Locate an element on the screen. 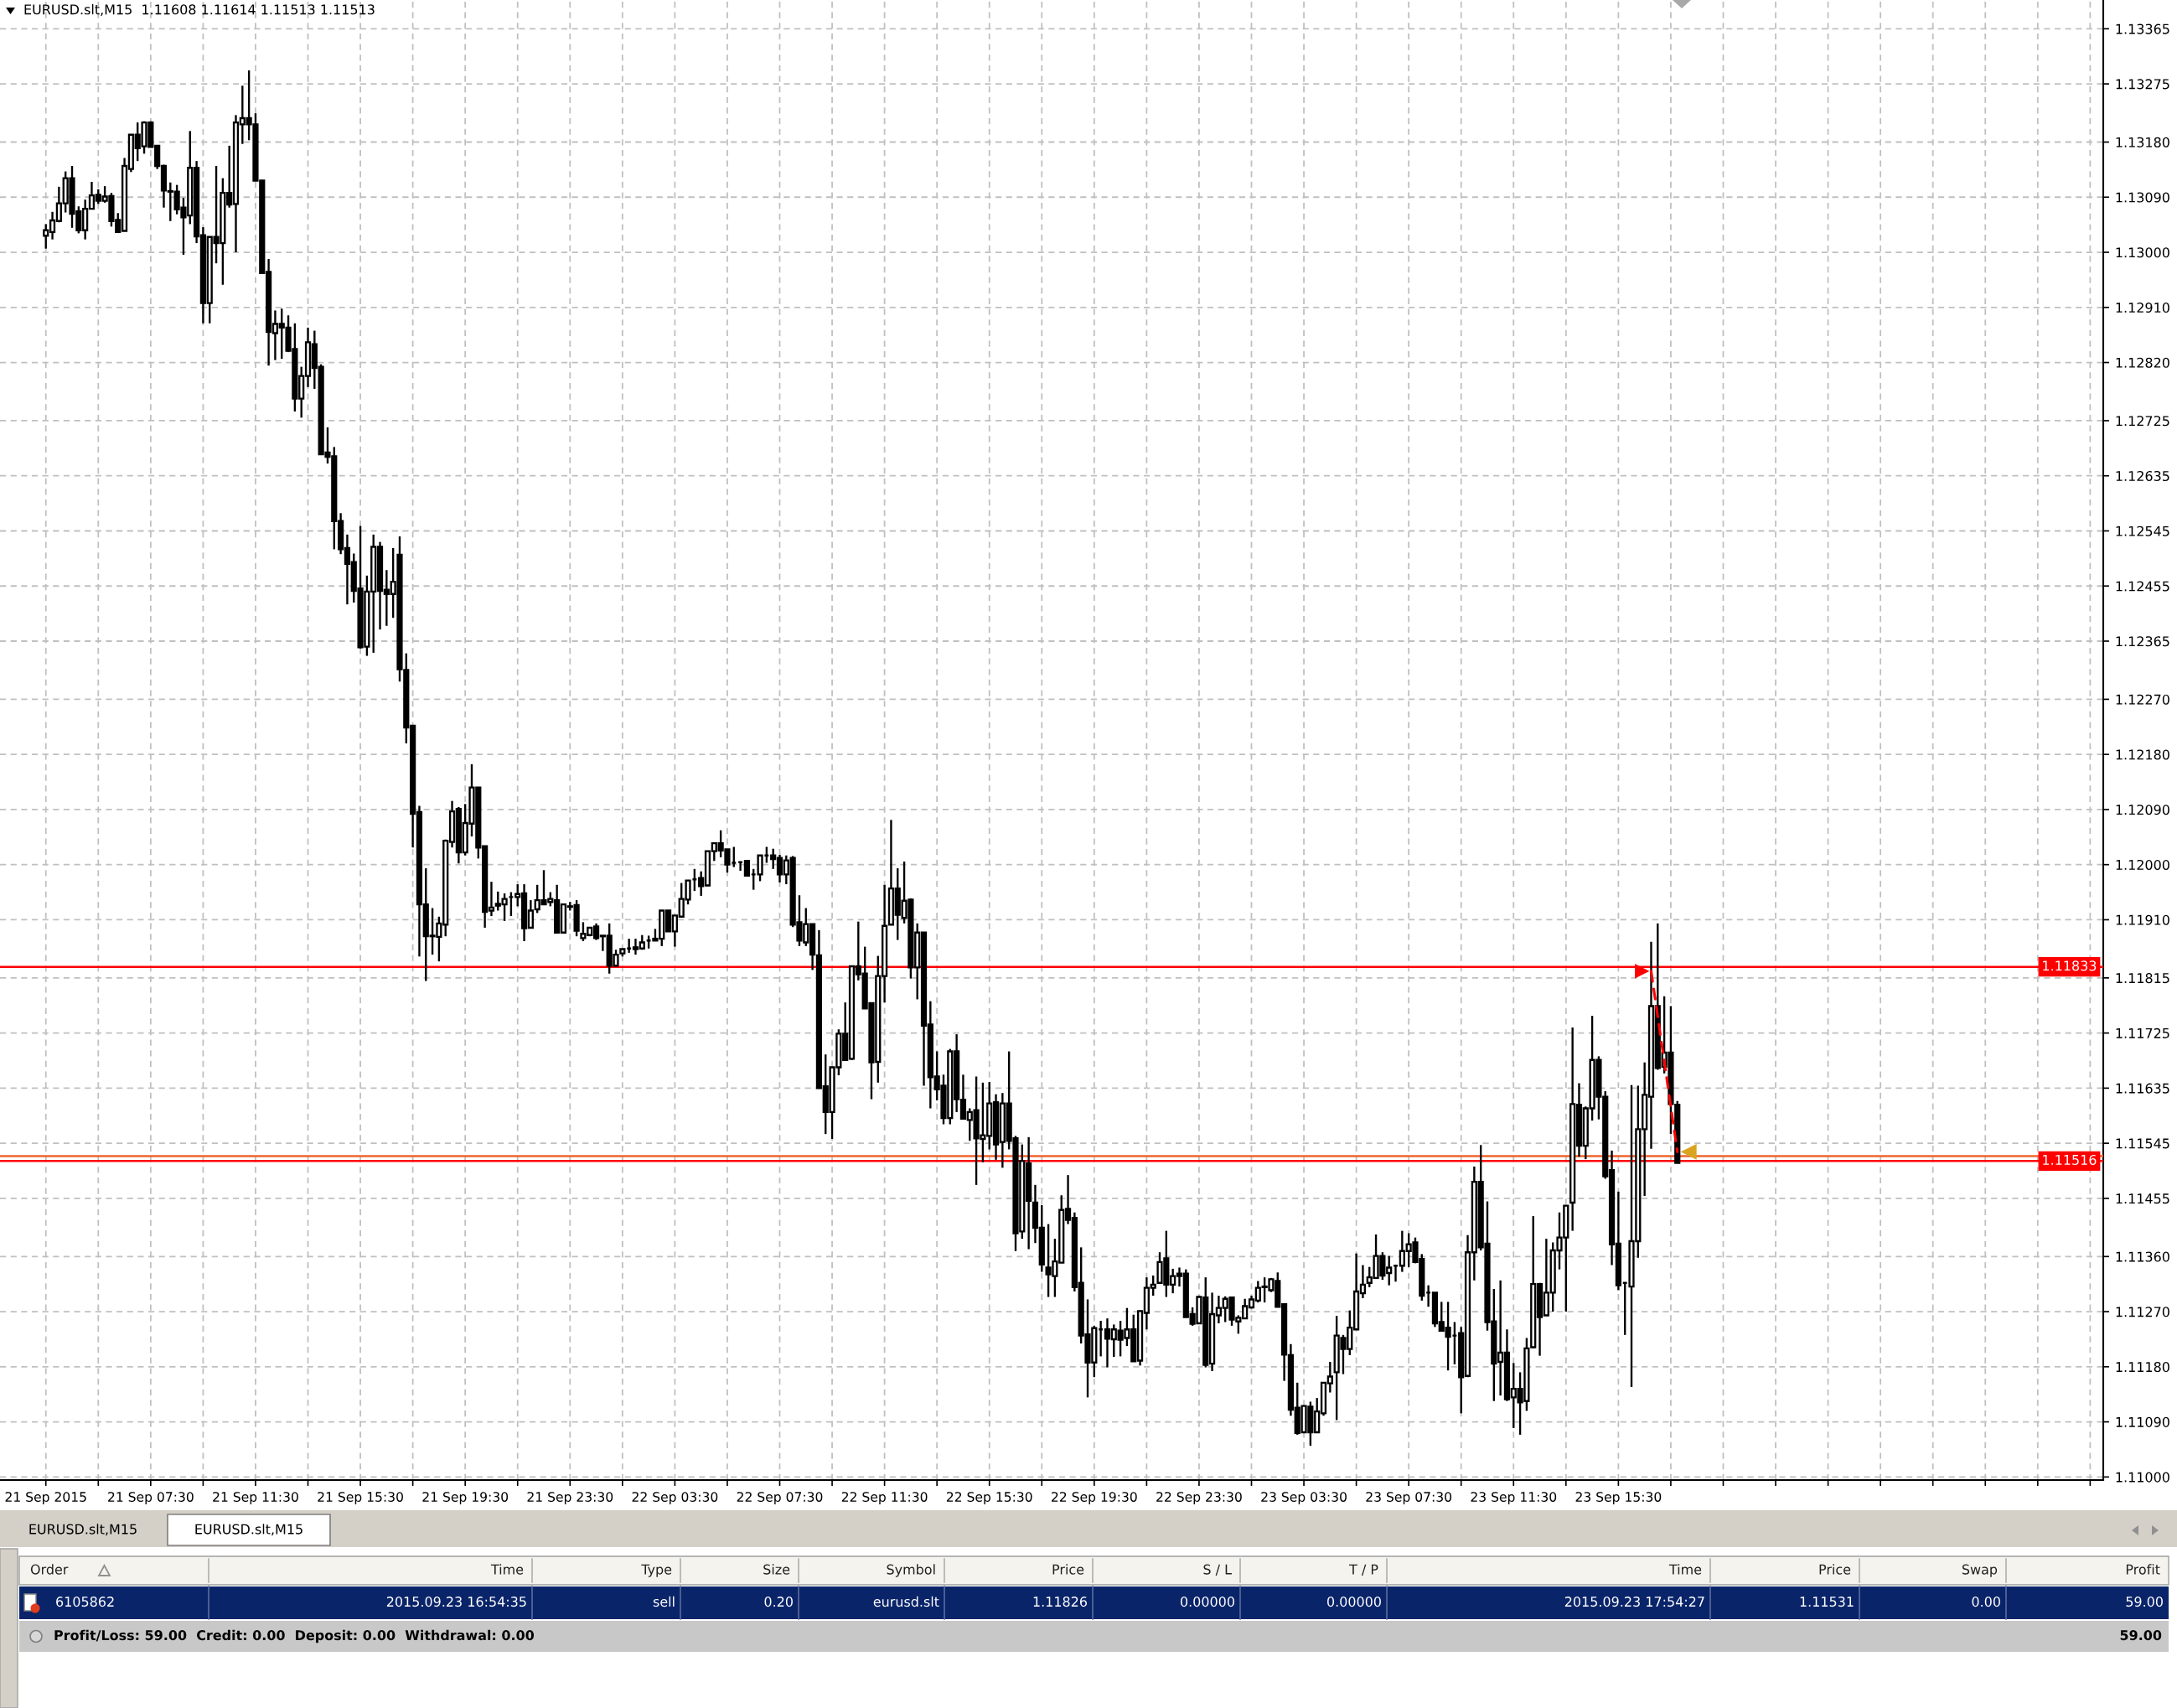 This screenshot has height=1708, width=2177. category-label: S / L is located at coordinates (1217, 1570).